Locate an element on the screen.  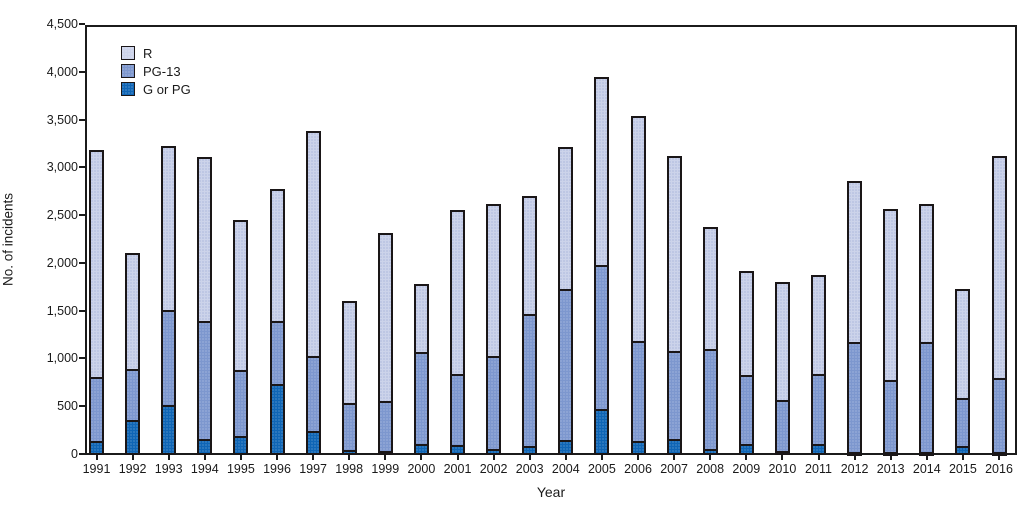
x-tick-label: 2009 is located at coordinates (746, 469).